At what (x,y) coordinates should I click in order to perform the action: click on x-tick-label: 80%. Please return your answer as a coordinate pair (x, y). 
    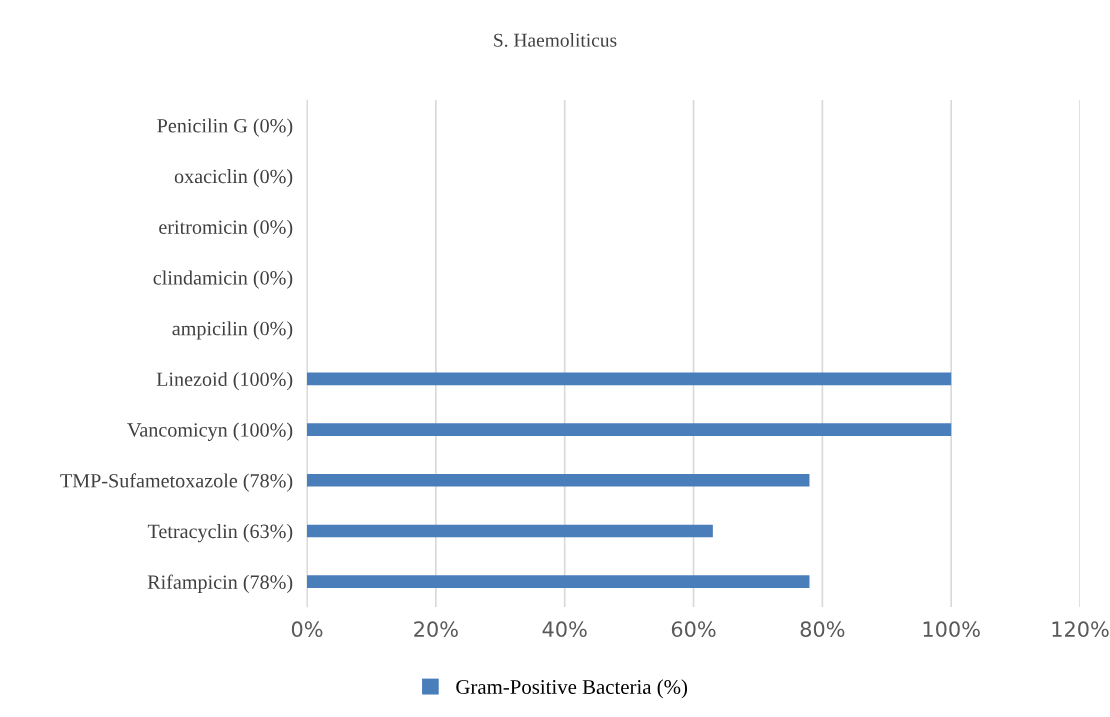
    Looking at the image, I should click on (822, 629).